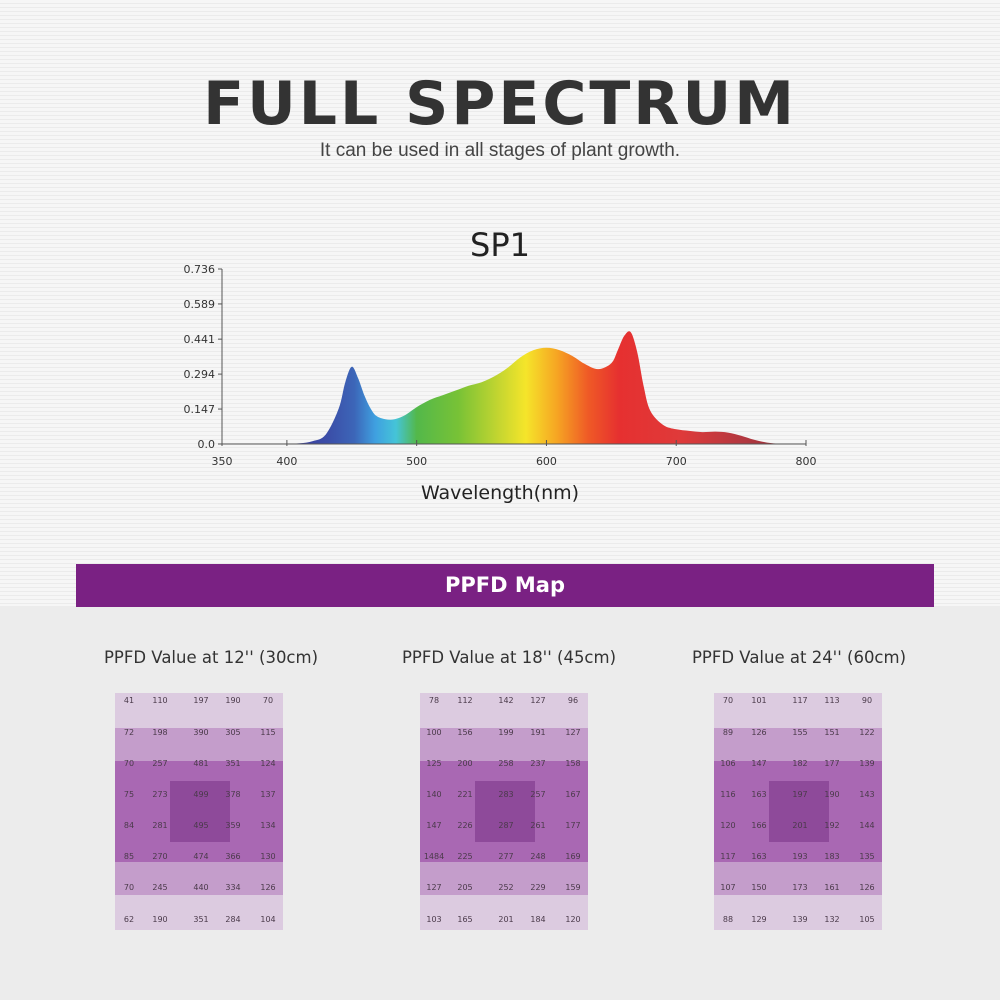  I want to click on ppfd-cell: 125, so click(434, 763).